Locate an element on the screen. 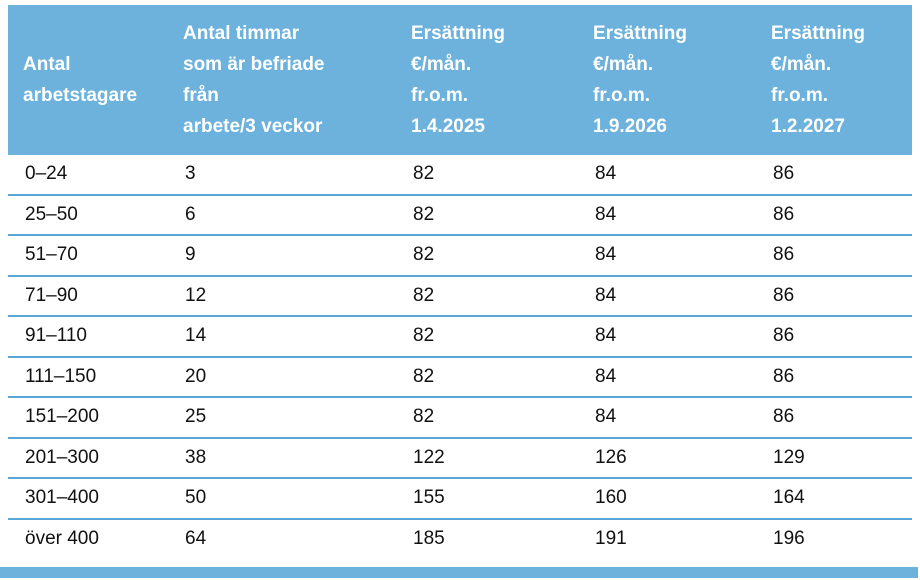 The height and width of the screenshot is (580, 920). column-header-antal-arbetstagare: Antal arbetstagare is located at coordinates (80, 80).